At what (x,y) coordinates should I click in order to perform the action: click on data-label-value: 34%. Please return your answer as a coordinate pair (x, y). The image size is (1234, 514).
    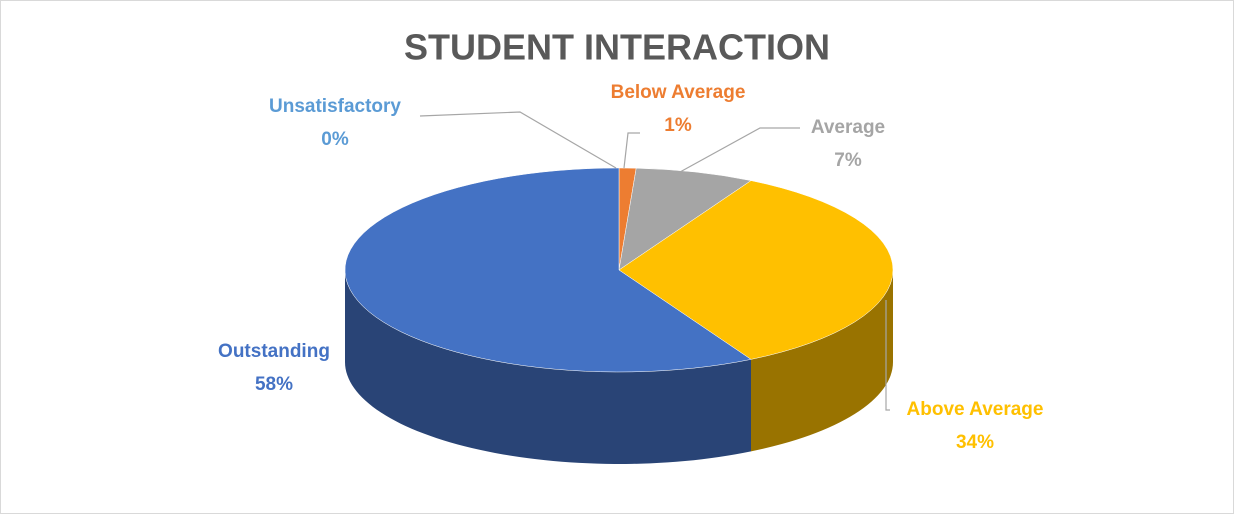
    Looking at the image, I should click on (975, 442).